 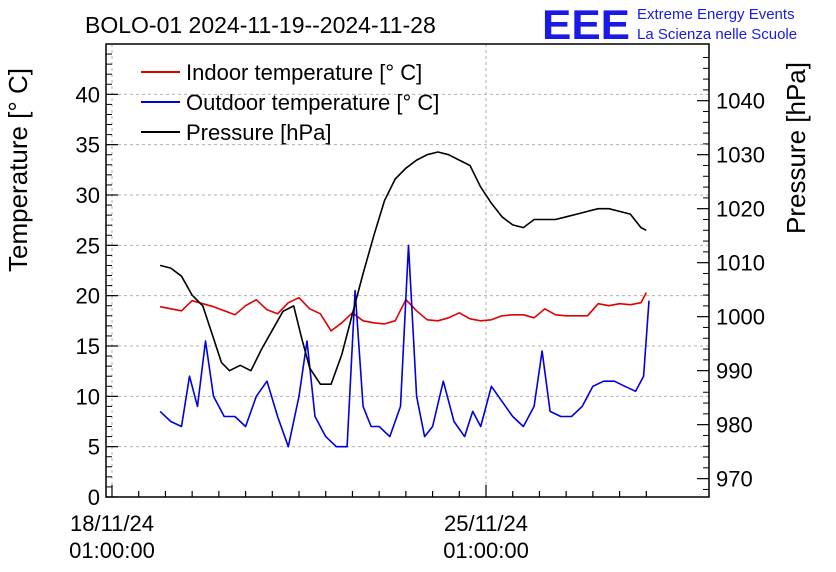 What do you see at coordinates (94, 447) in the screenshot?
I see `left-axis-tick-label: 5` at bounding box center [94, 447].